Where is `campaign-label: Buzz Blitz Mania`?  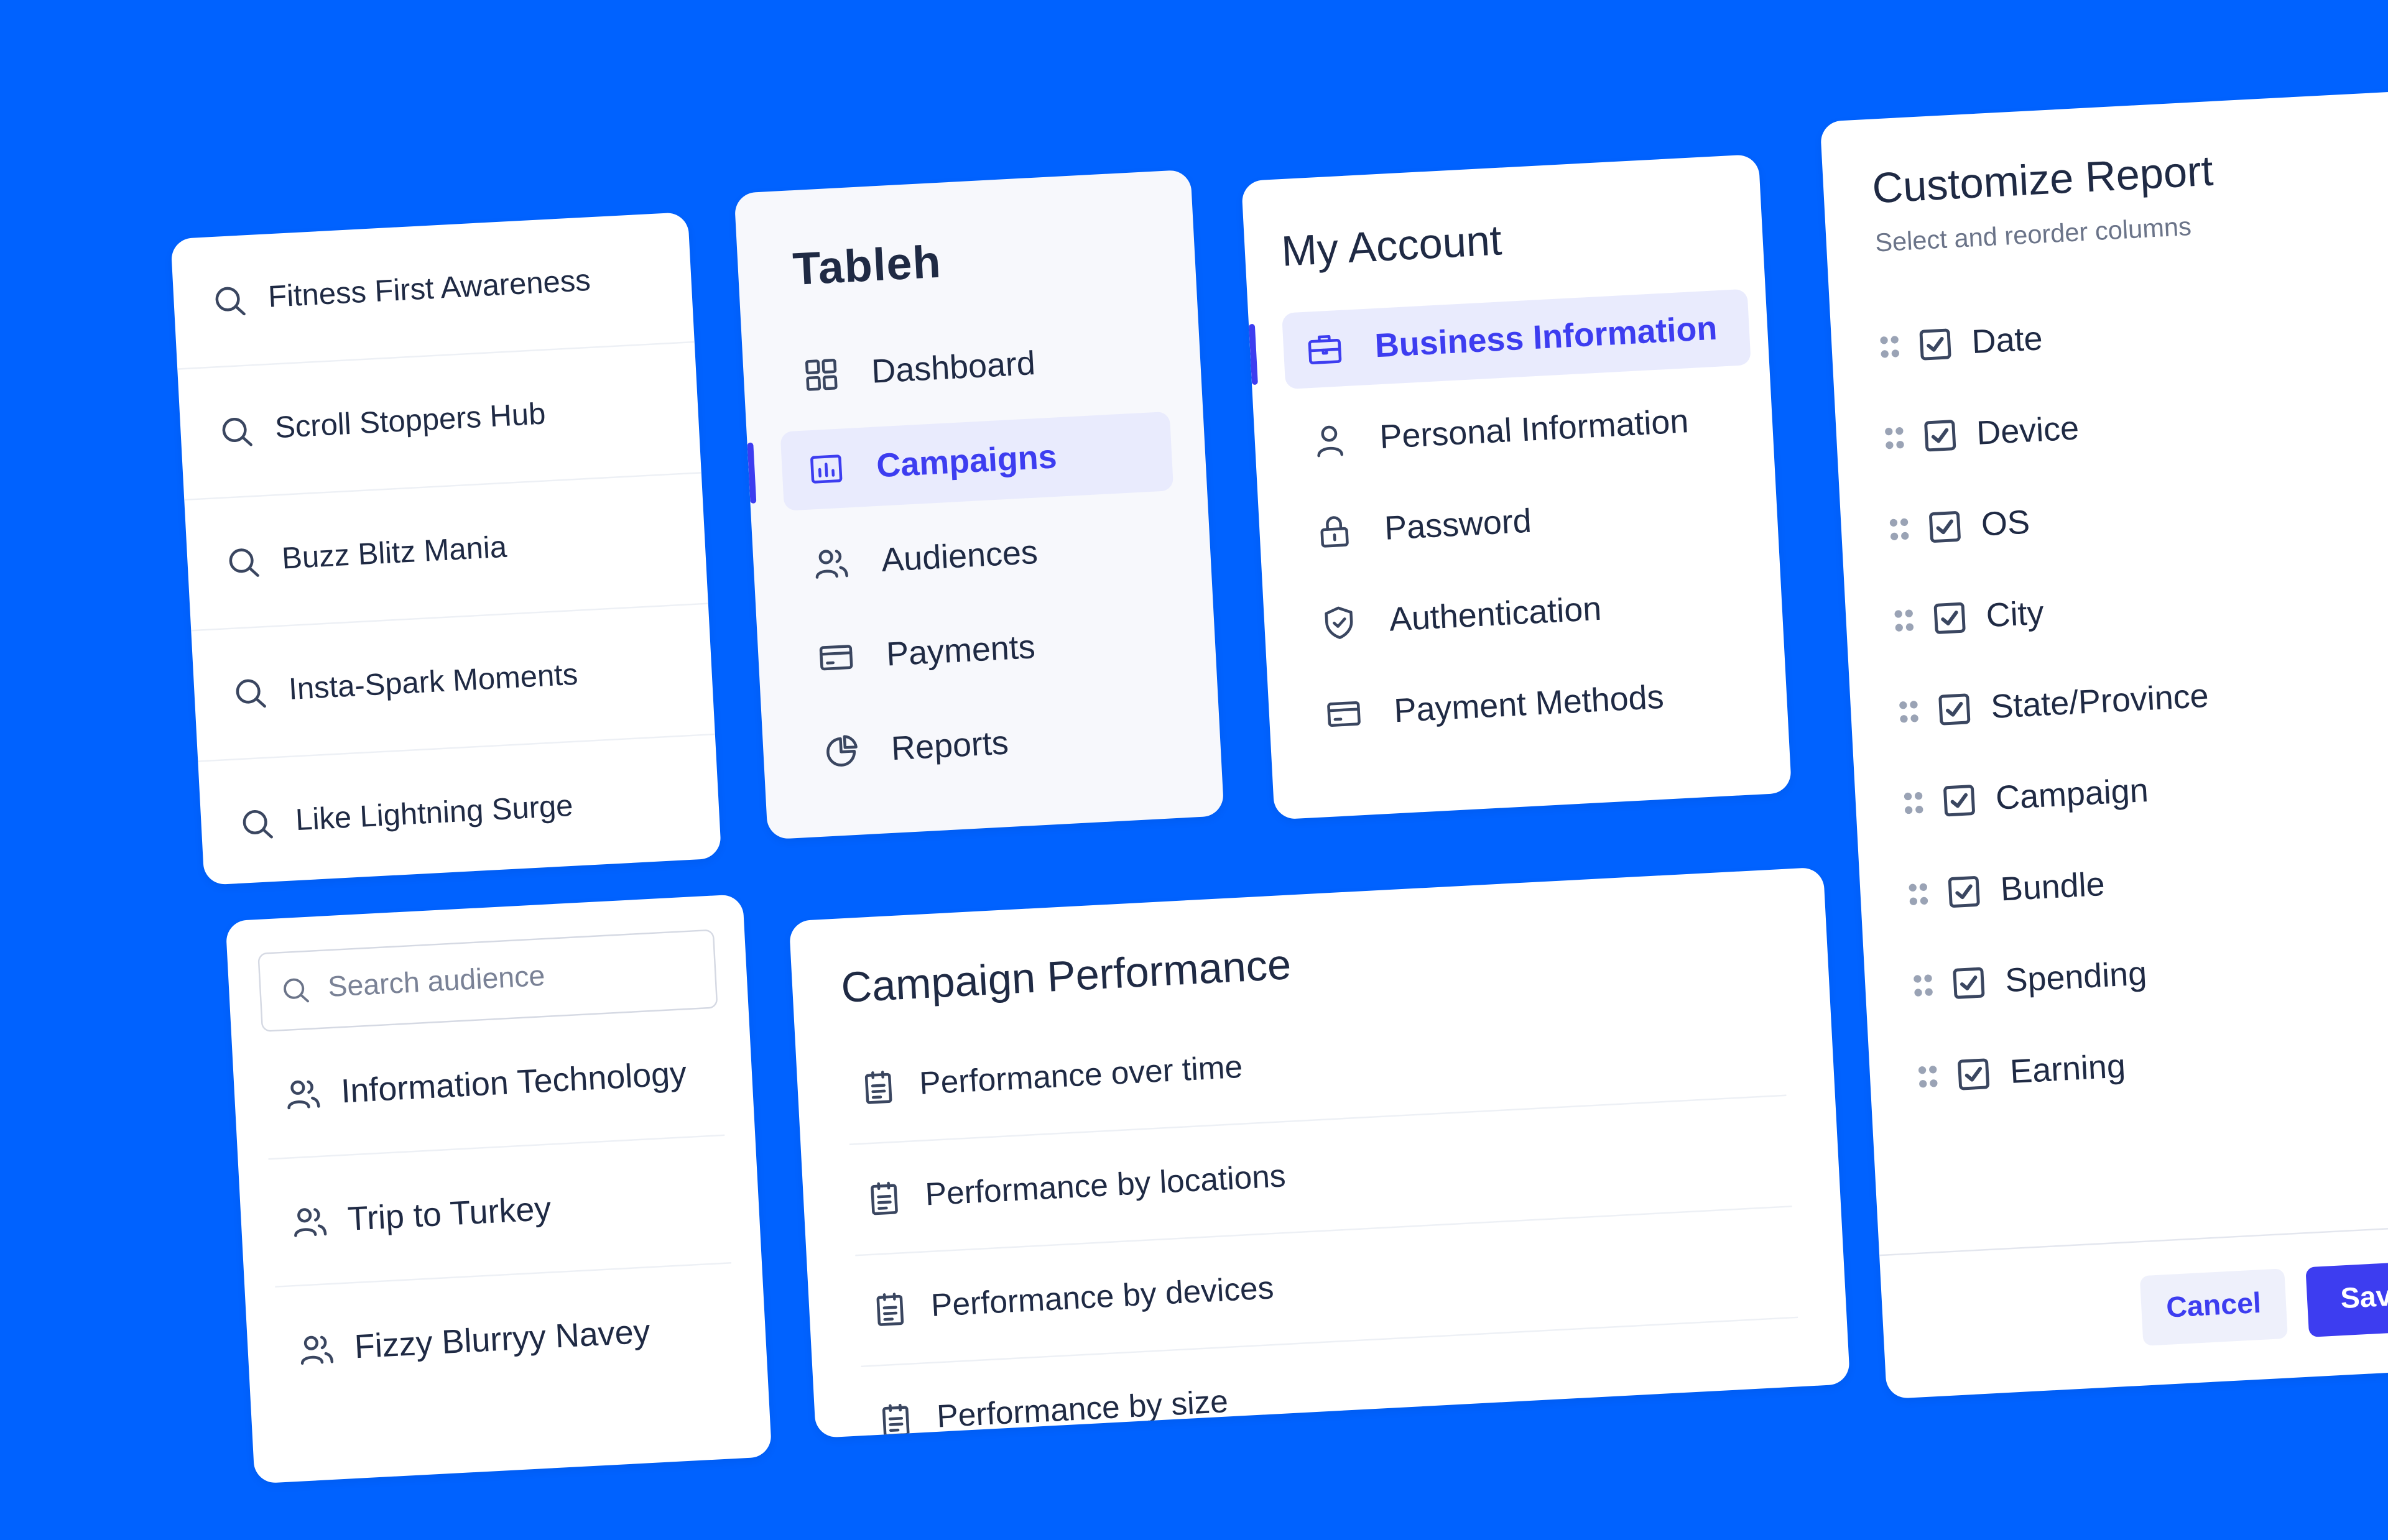 campaign-label: Buzz Blitz Mania is located at coordinates (394, 553).